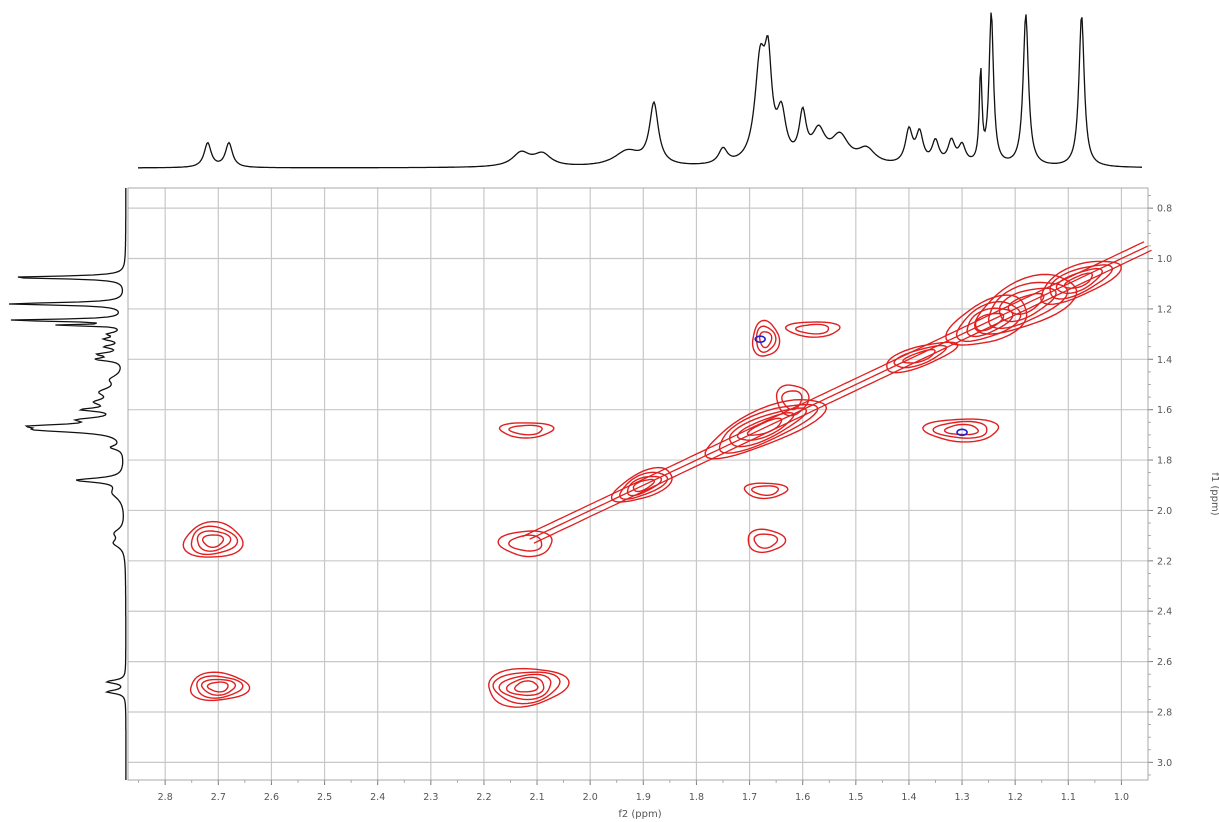 This screenshot has height=822, width=1219. What do you see at coordinates (1164, 461) in the screenshot?
I see `y-tick-label: 1.8` at bounding box center [1164, 461].